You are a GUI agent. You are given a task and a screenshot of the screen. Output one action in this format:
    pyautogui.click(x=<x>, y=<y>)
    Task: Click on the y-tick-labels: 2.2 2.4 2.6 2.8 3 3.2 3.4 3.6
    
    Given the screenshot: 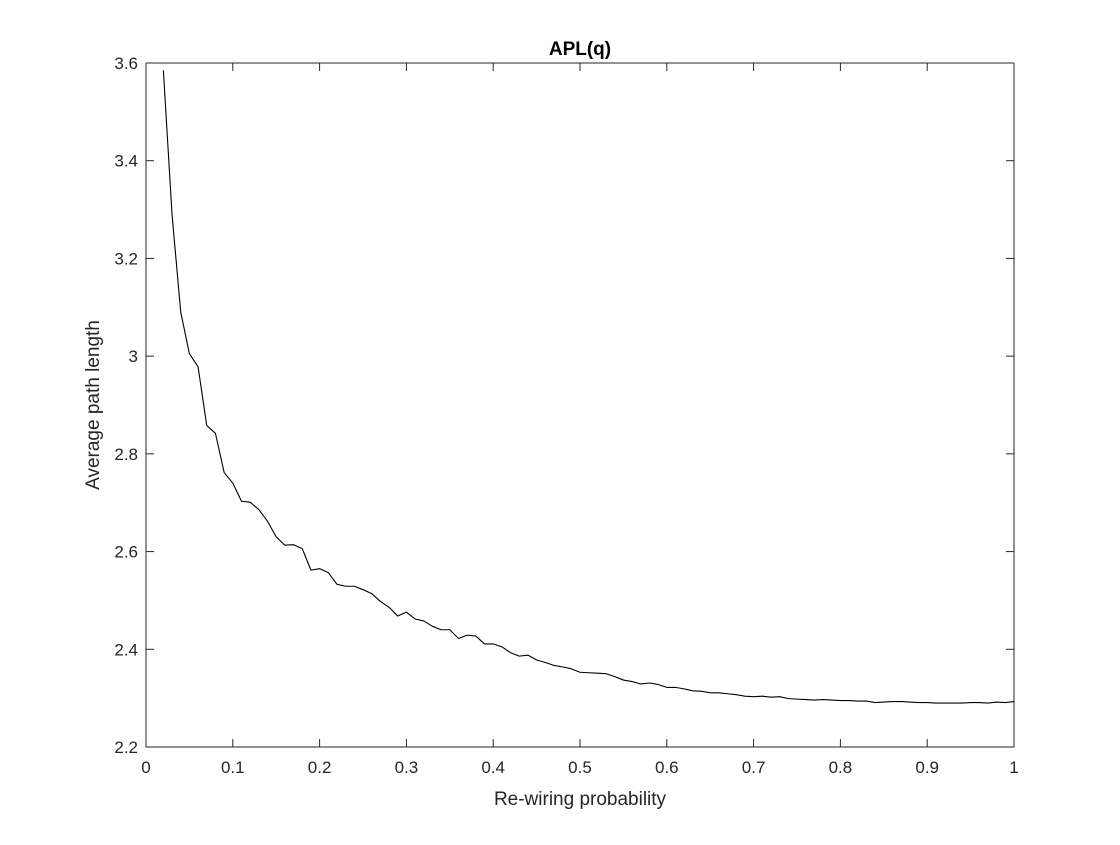 What is the action you would take?
    pyautogui.click(x=126, y=405)
    